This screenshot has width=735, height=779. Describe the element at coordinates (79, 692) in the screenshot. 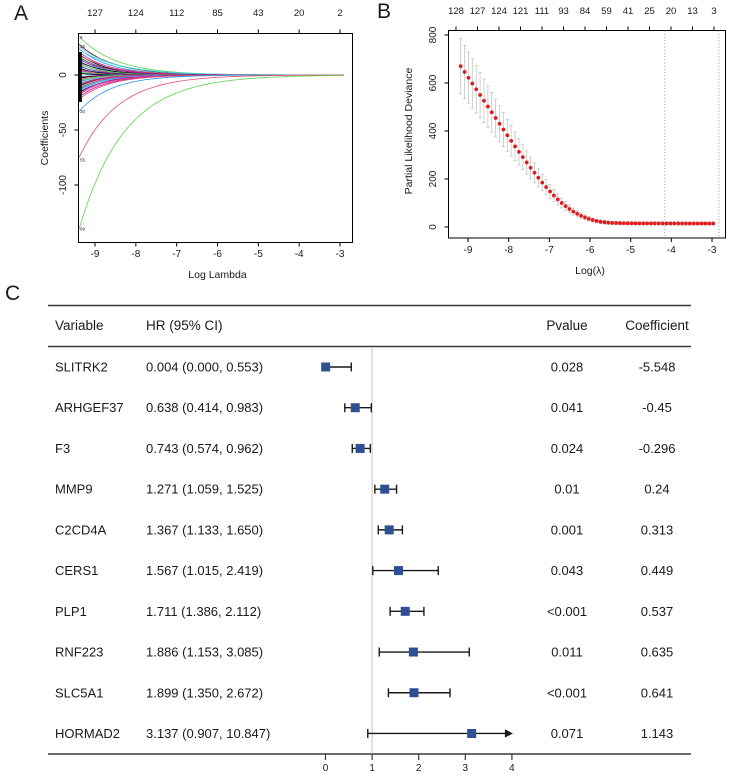

I see `variable-name: SLC5A1` at that location.